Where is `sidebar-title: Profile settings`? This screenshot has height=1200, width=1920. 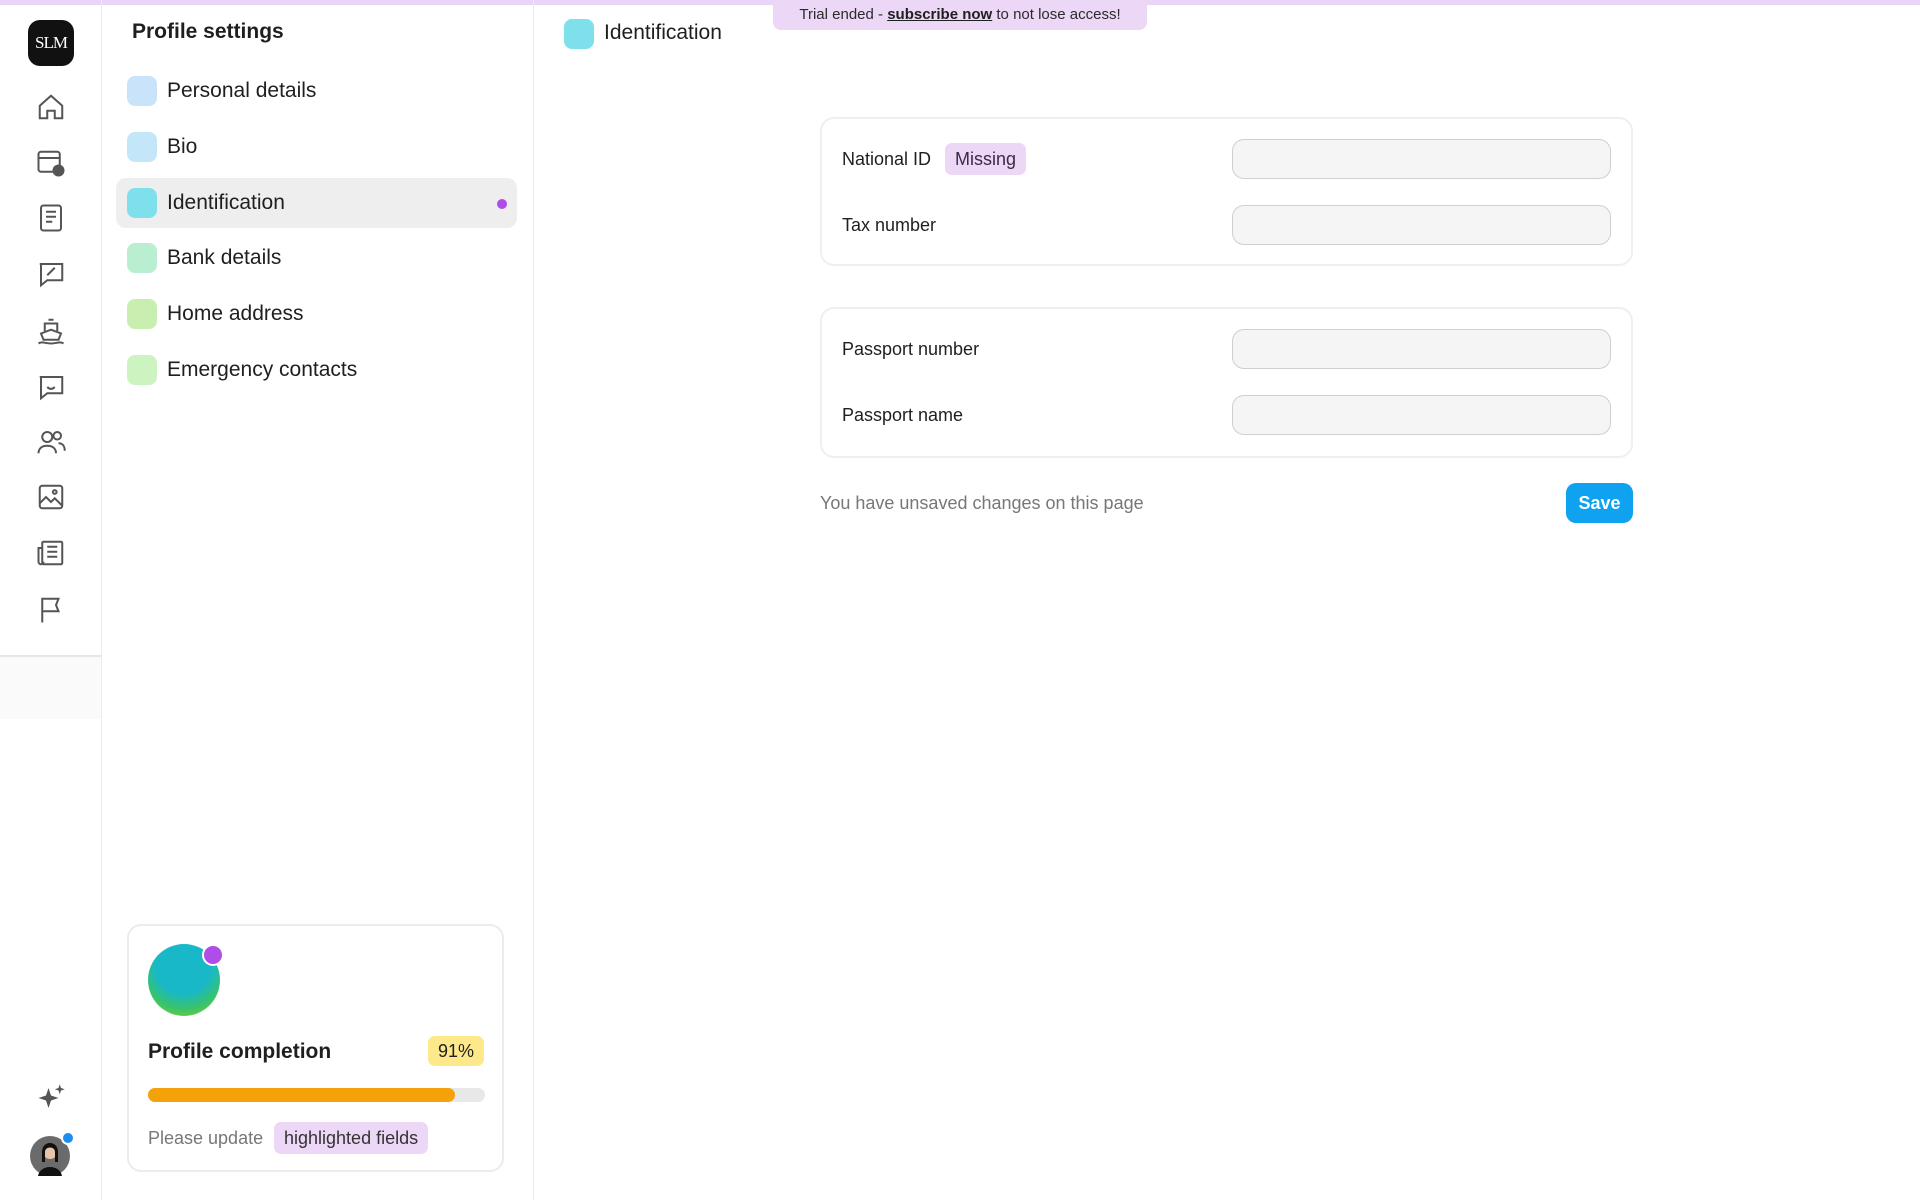 sidebar-title: Profile settings is located at coordinates (208, 31).